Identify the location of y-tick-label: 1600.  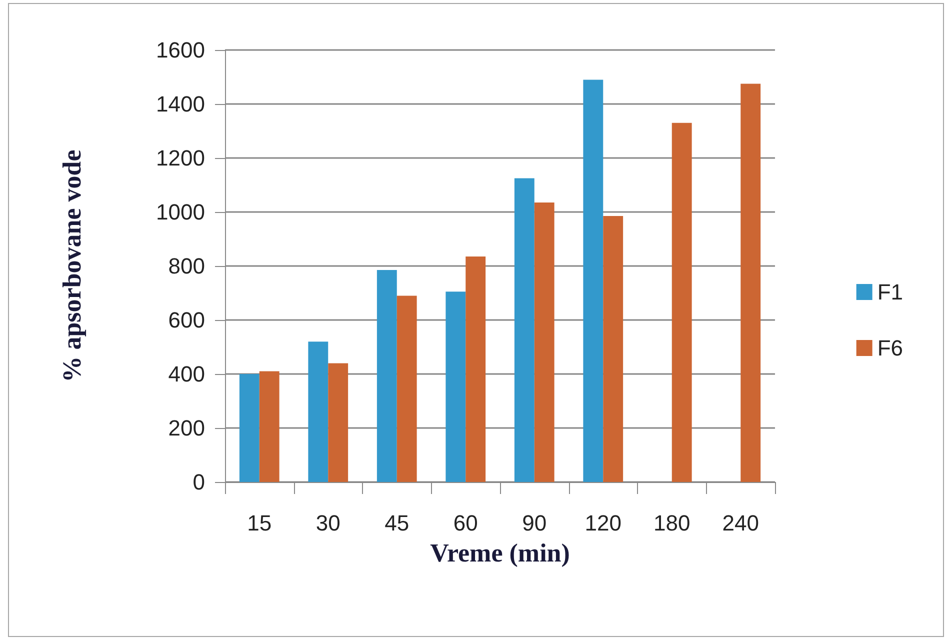
(180, 50).